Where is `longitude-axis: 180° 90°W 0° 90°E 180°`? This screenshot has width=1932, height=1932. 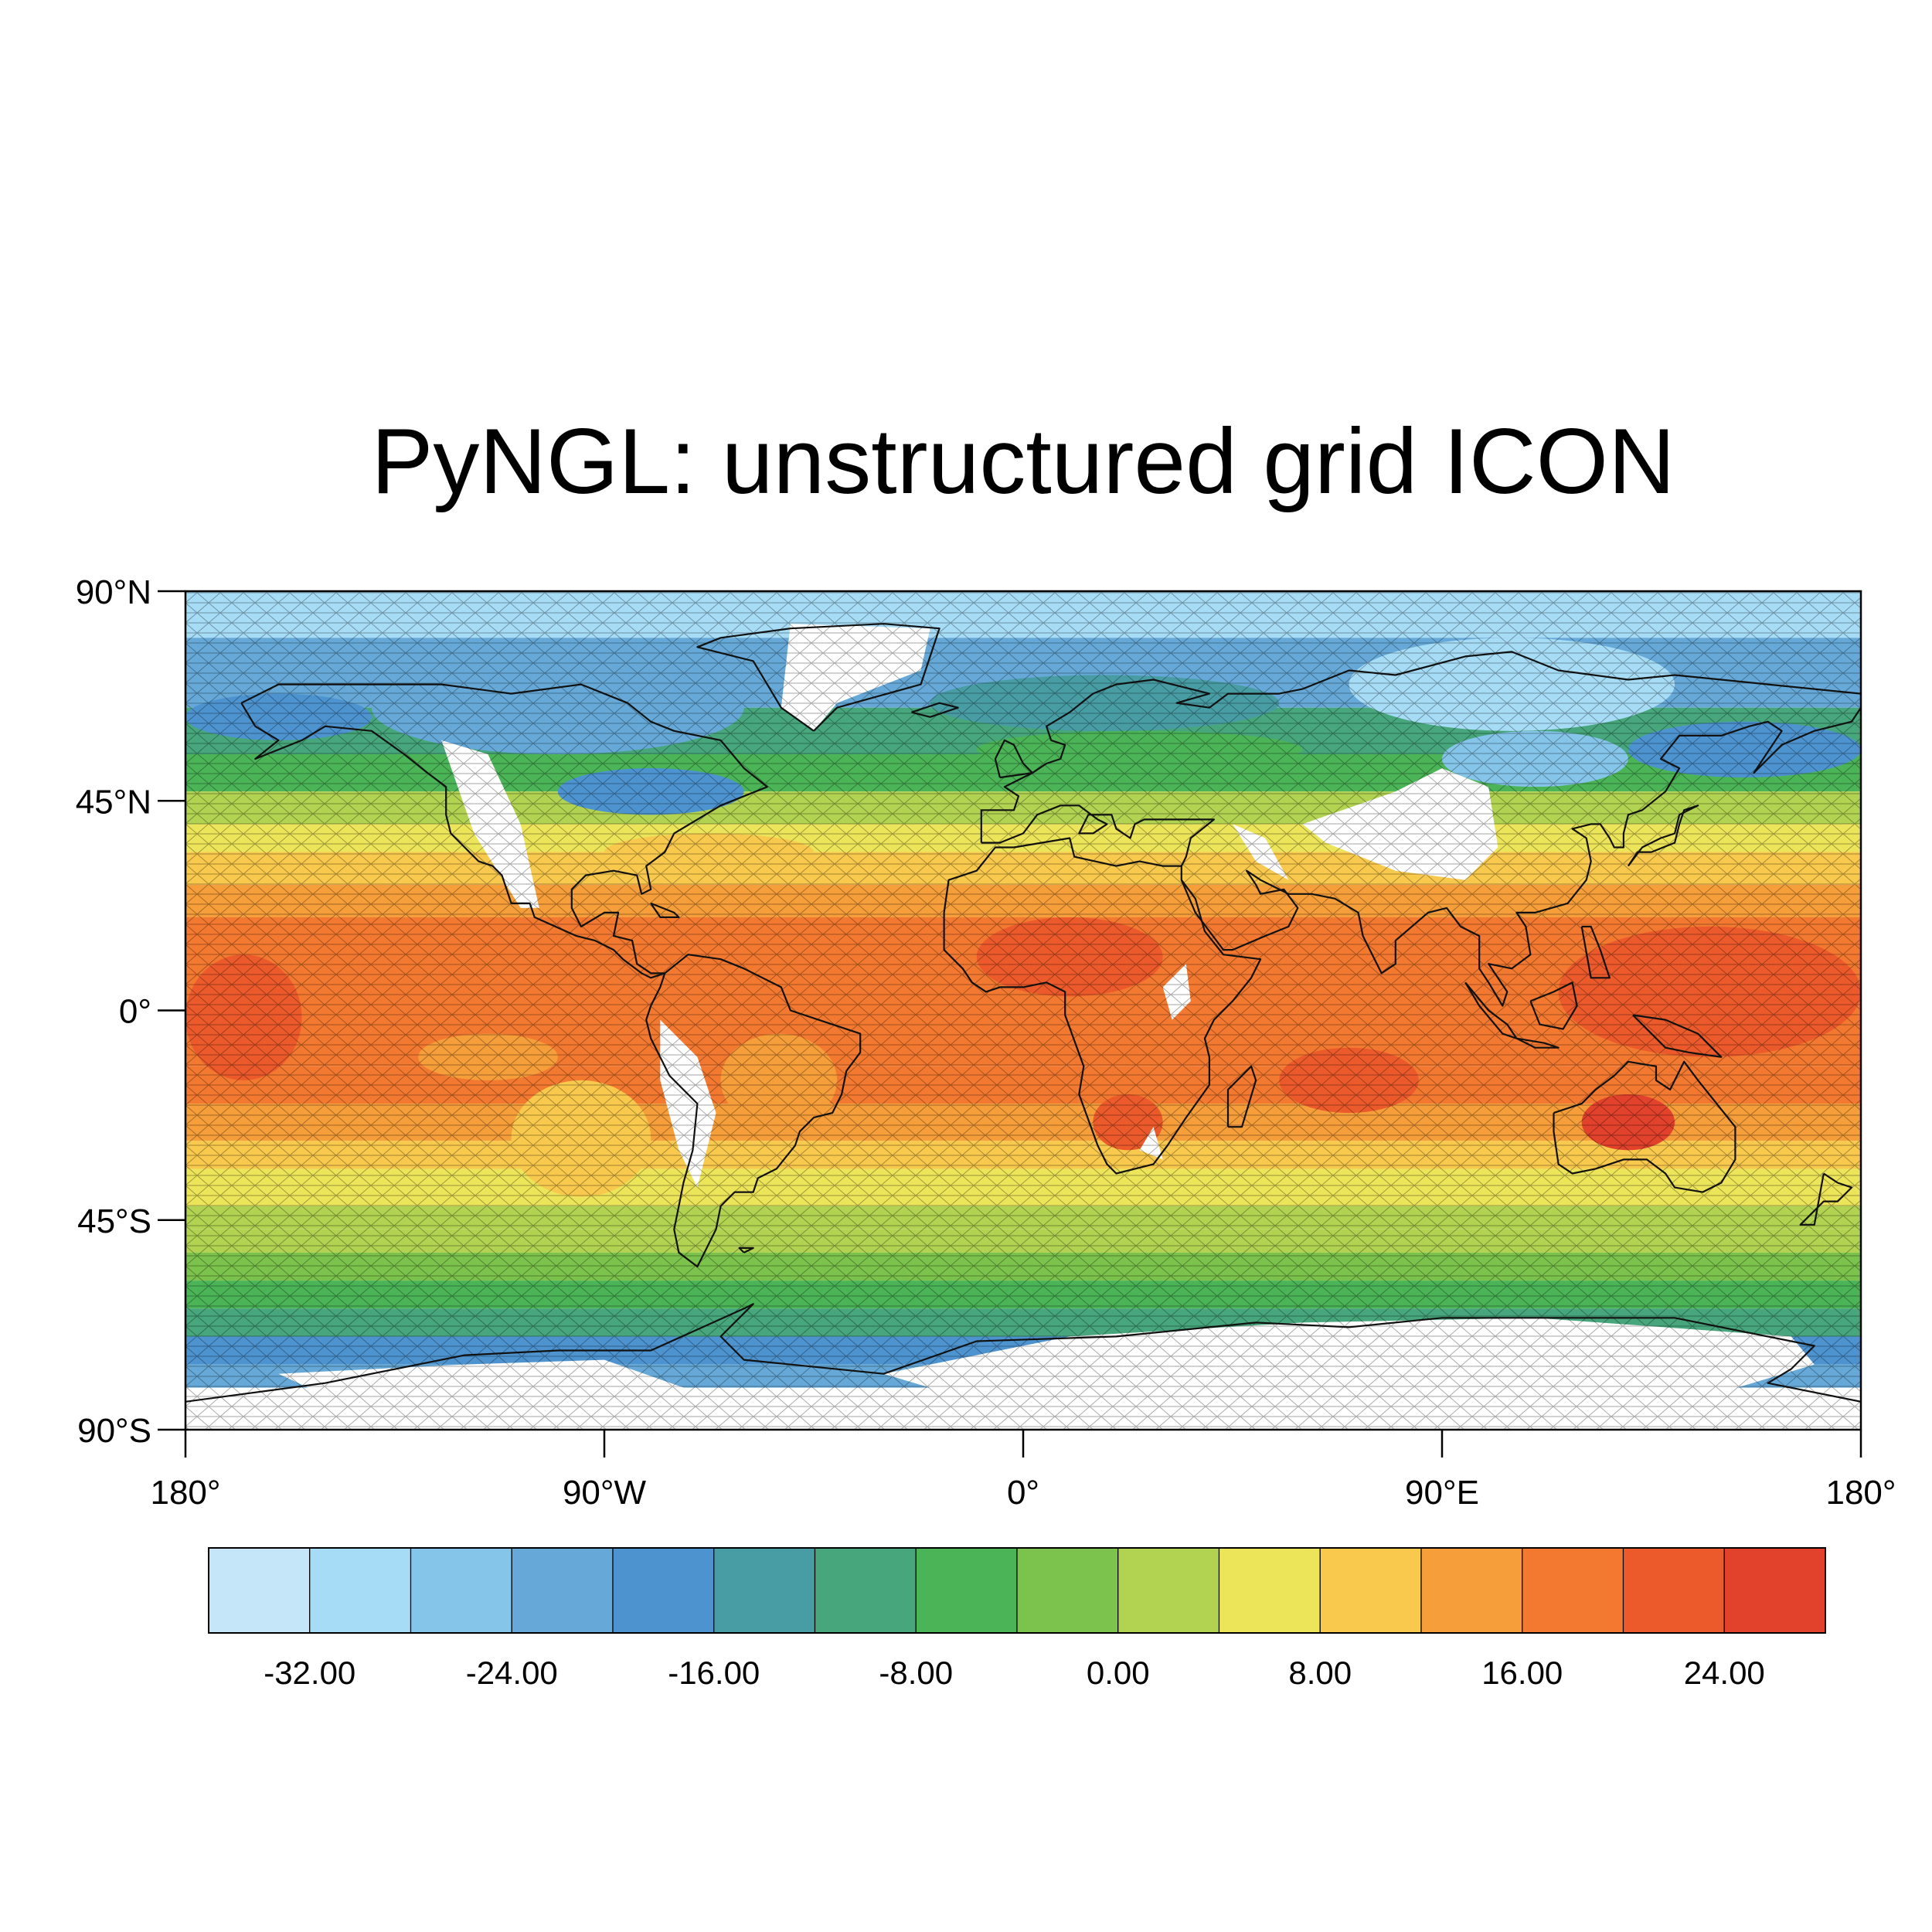 longitude-axis: 180° 90°W 0° 90°E 180° is located at coordinates (1023, 1471).